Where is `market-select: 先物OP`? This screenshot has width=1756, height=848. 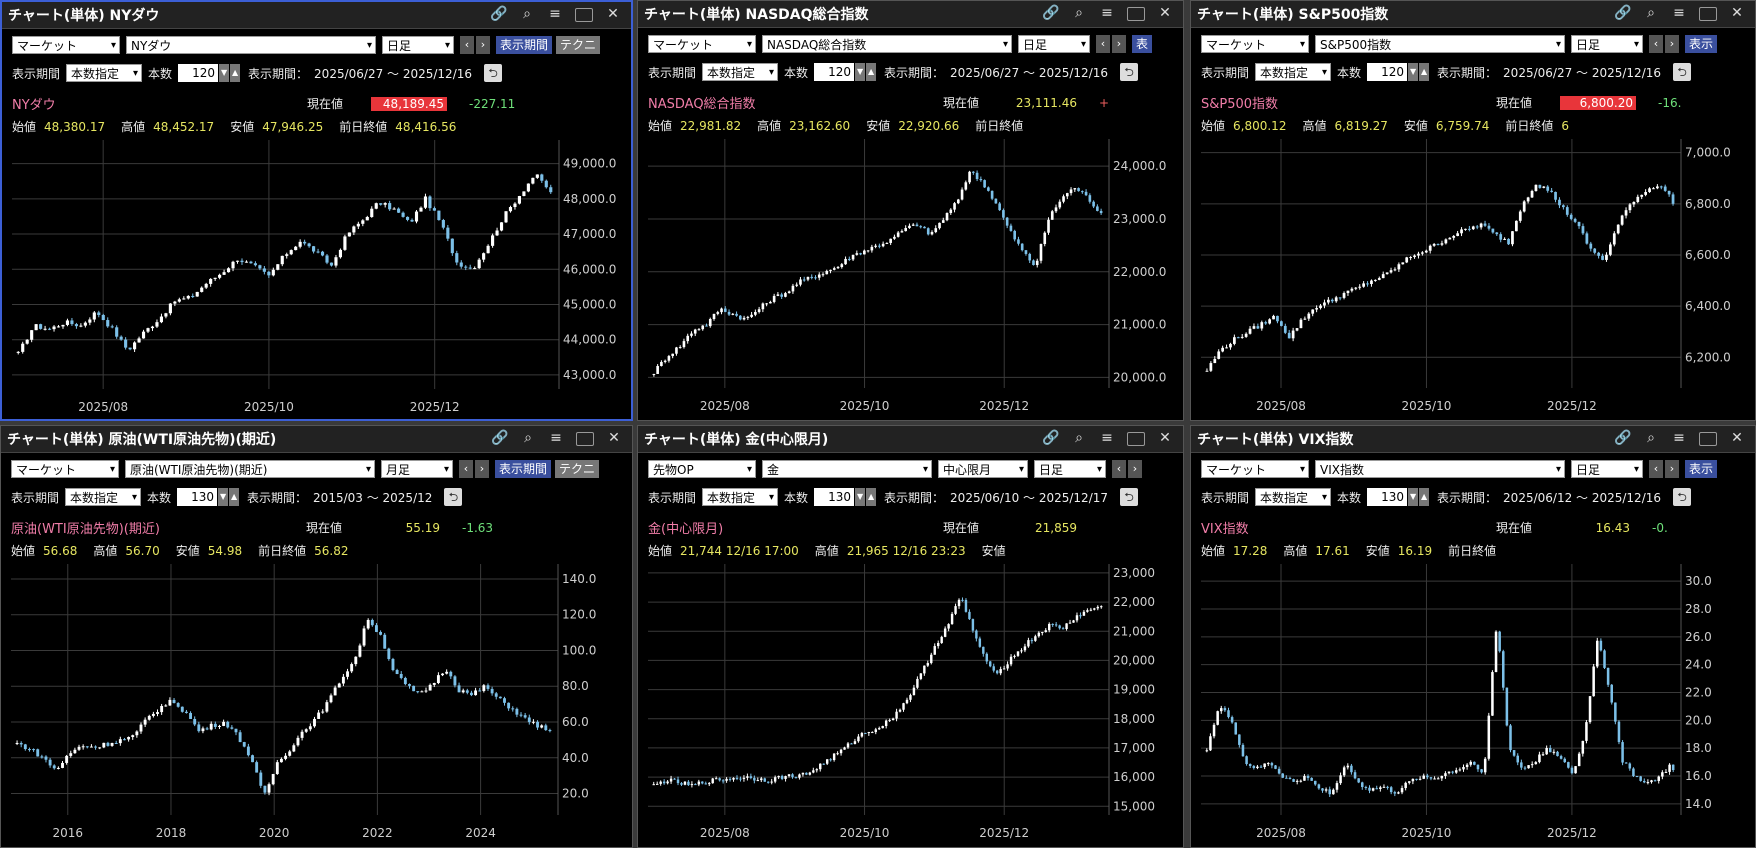
market-select: 先物OP is located at coordinates (702, 469).